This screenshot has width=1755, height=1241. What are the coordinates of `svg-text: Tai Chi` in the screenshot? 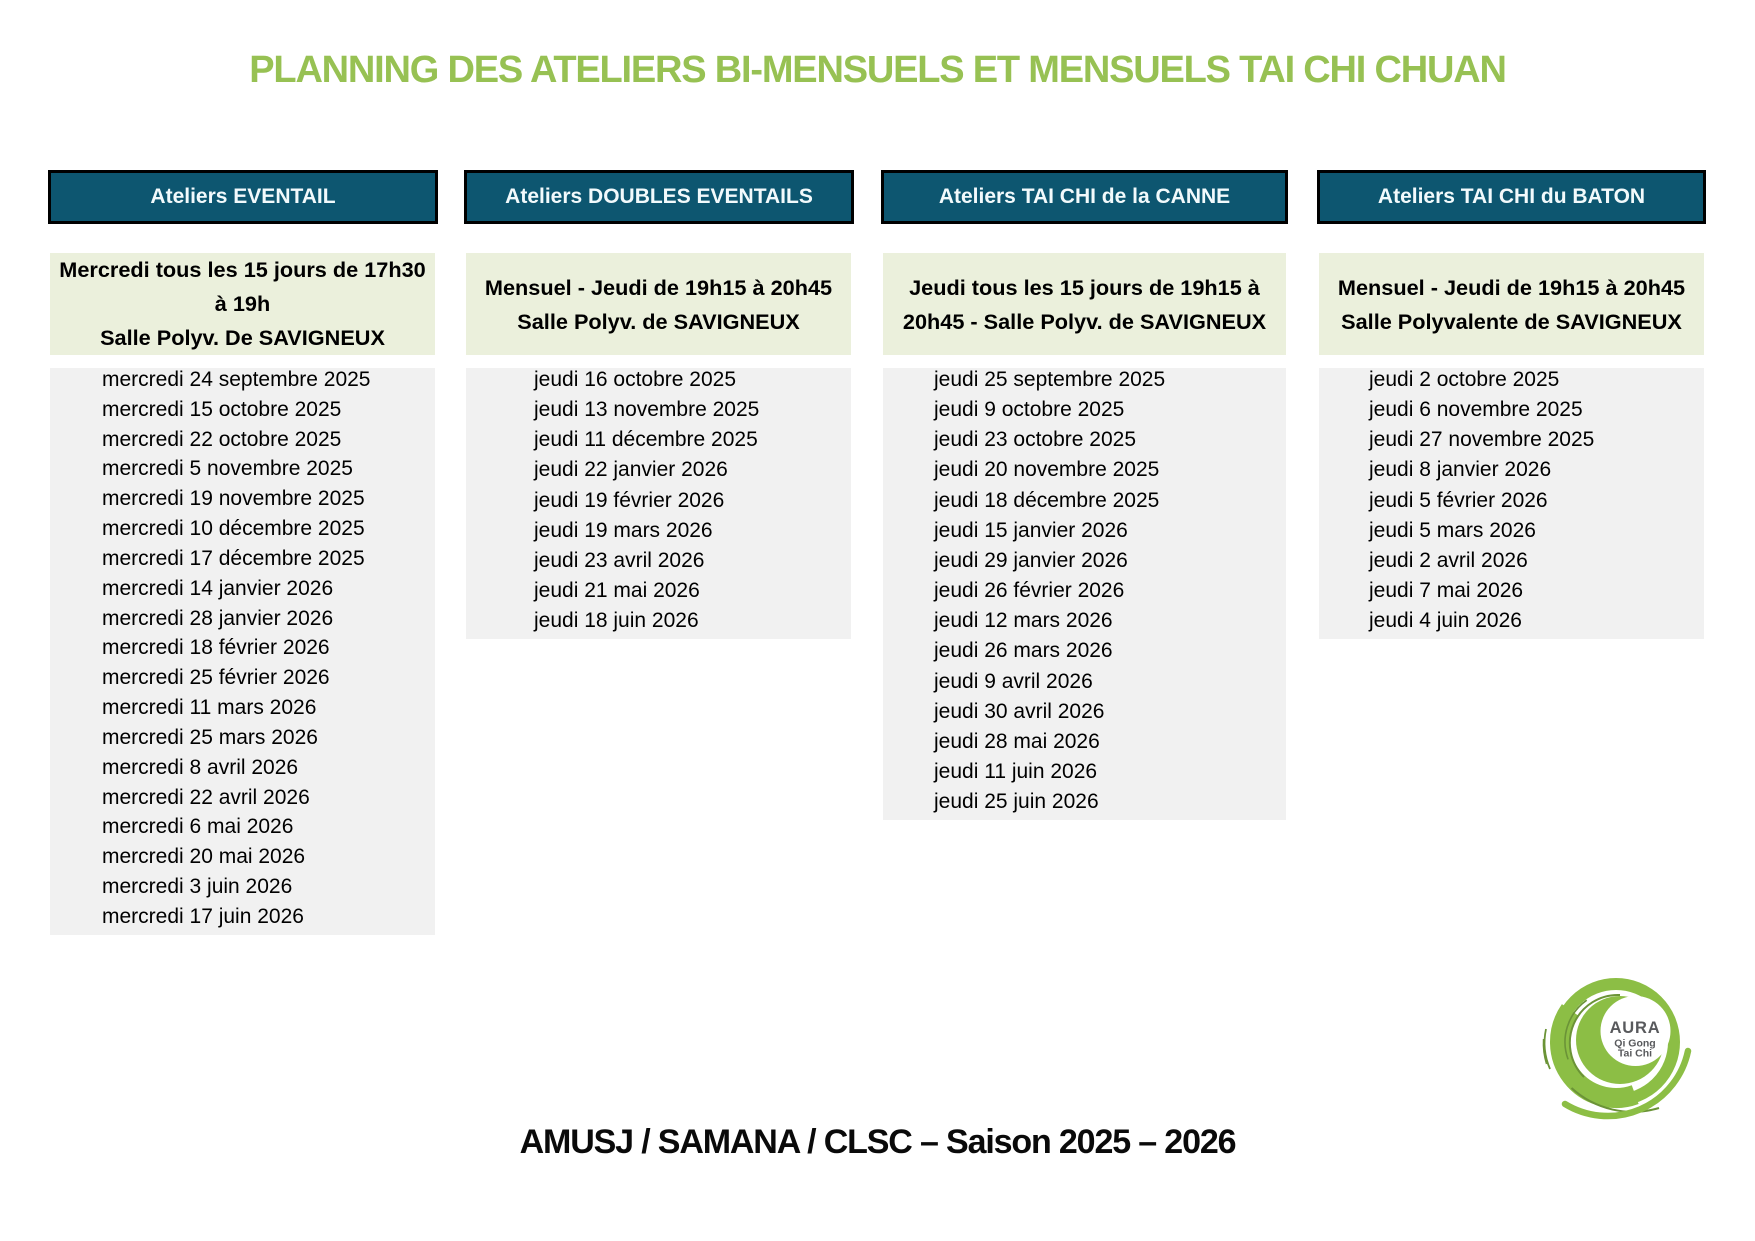 It's located at (1635, 1054).